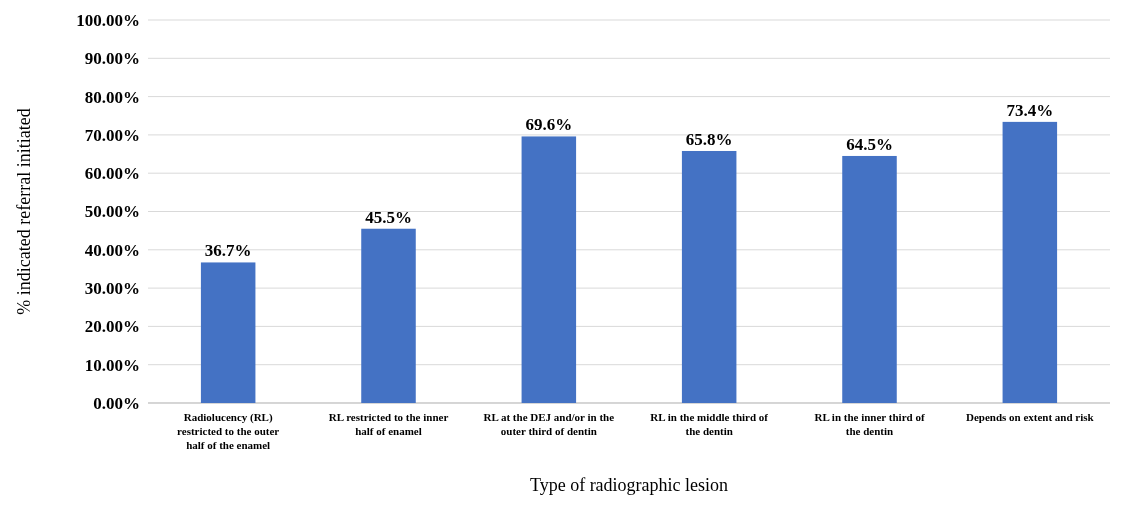  Describe the element at coordinates (549, 424) in the screenshot. I see `x-tick-label: RL at the DEJ and/or in the outer third of dentin` at that location.